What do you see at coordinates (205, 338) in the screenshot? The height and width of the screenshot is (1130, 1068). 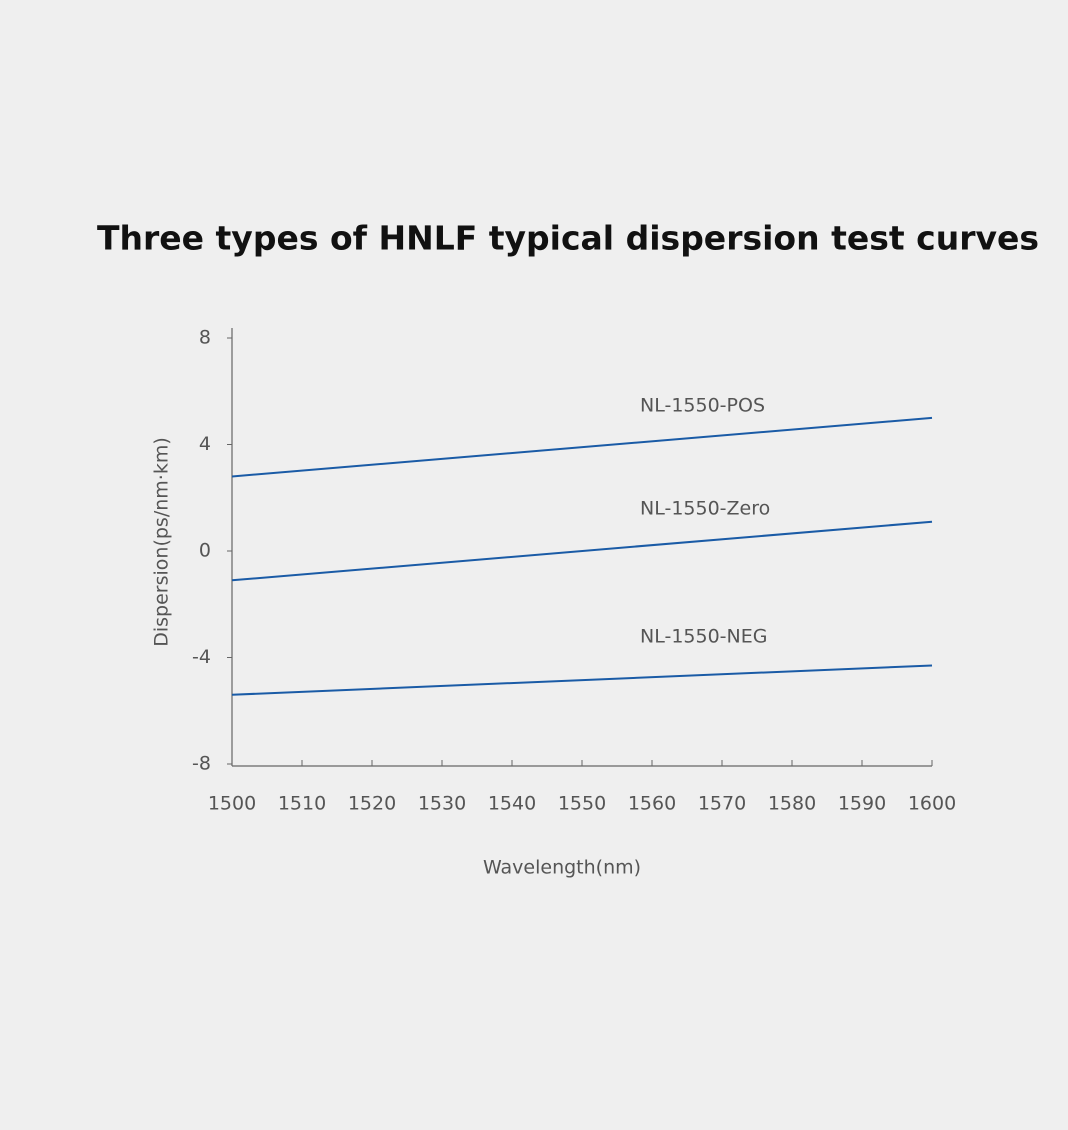 I see `y-tick-label: 8` at bounding box center [205, 338].